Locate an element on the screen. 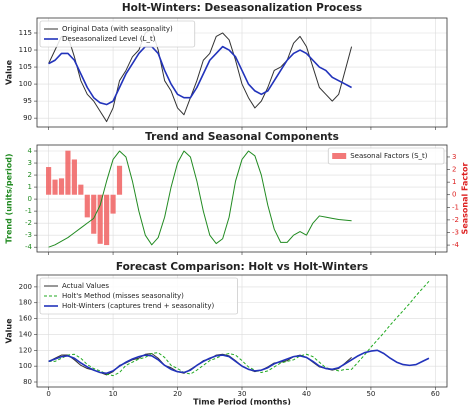  y-tick-label: 90 is located at coordinates (27, 118).